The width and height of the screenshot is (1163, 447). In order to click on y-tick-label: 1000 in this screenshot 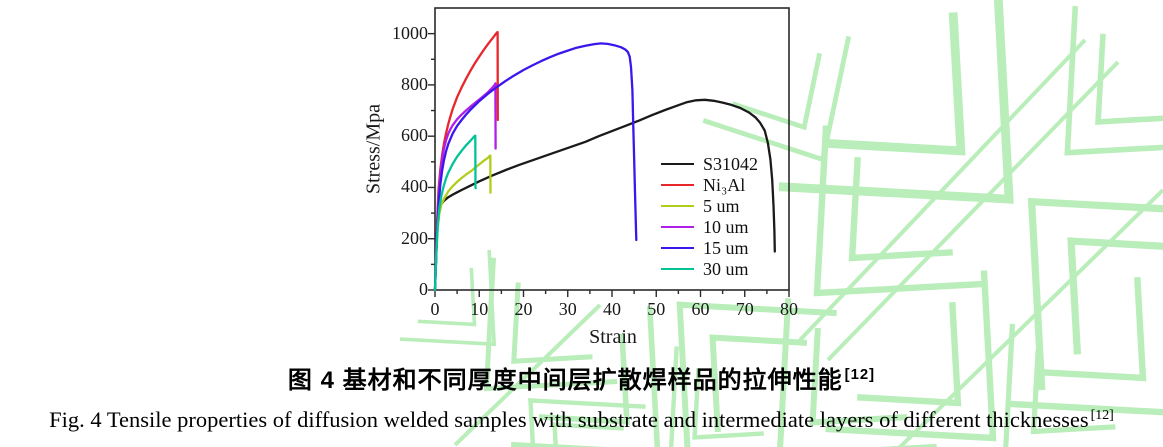, I will do `click(410, 32)`.